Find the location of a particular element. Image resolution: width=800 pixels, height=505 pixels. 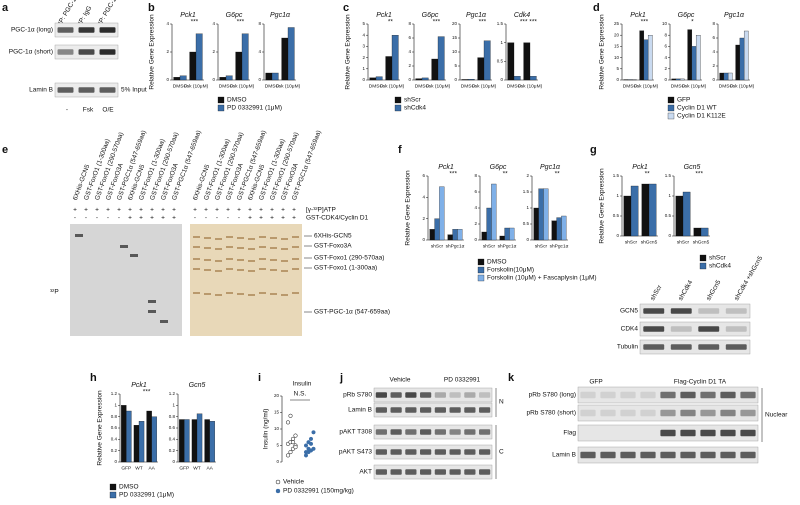

lane-label: O/E is located at coordinates (108, 110).